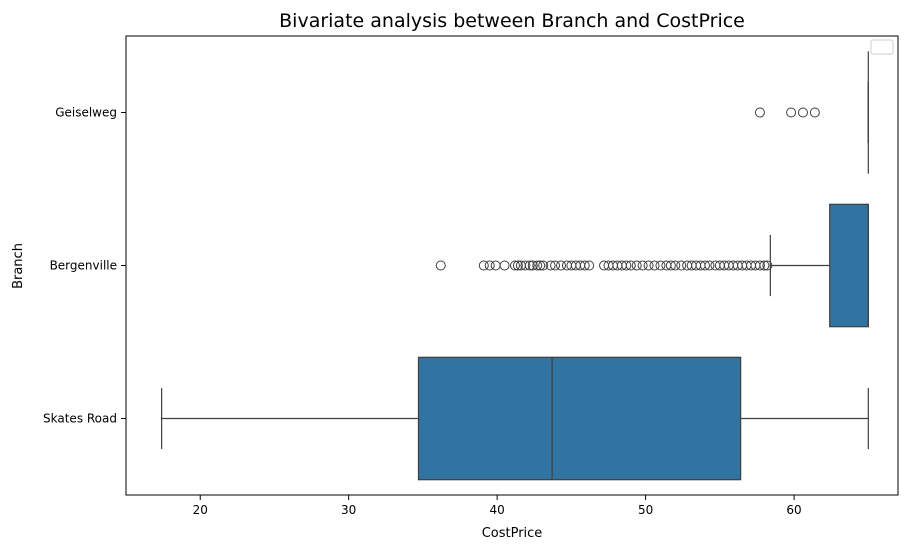 The height and width of the screenshot is (549, 910). Describe the element at coordinates (645, 510) in the screenshot. I see `x-tick-label: 50` at that location.